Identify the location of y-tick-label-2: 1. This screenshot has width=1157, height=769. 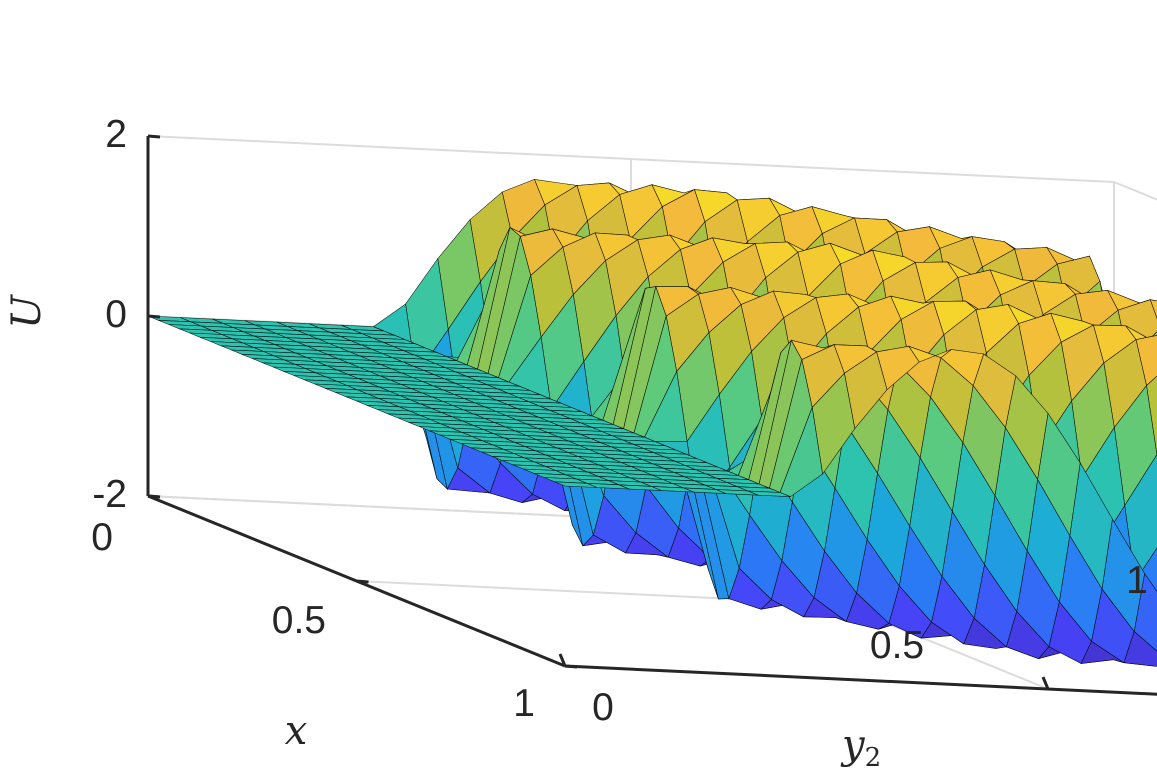
(1137, 580).